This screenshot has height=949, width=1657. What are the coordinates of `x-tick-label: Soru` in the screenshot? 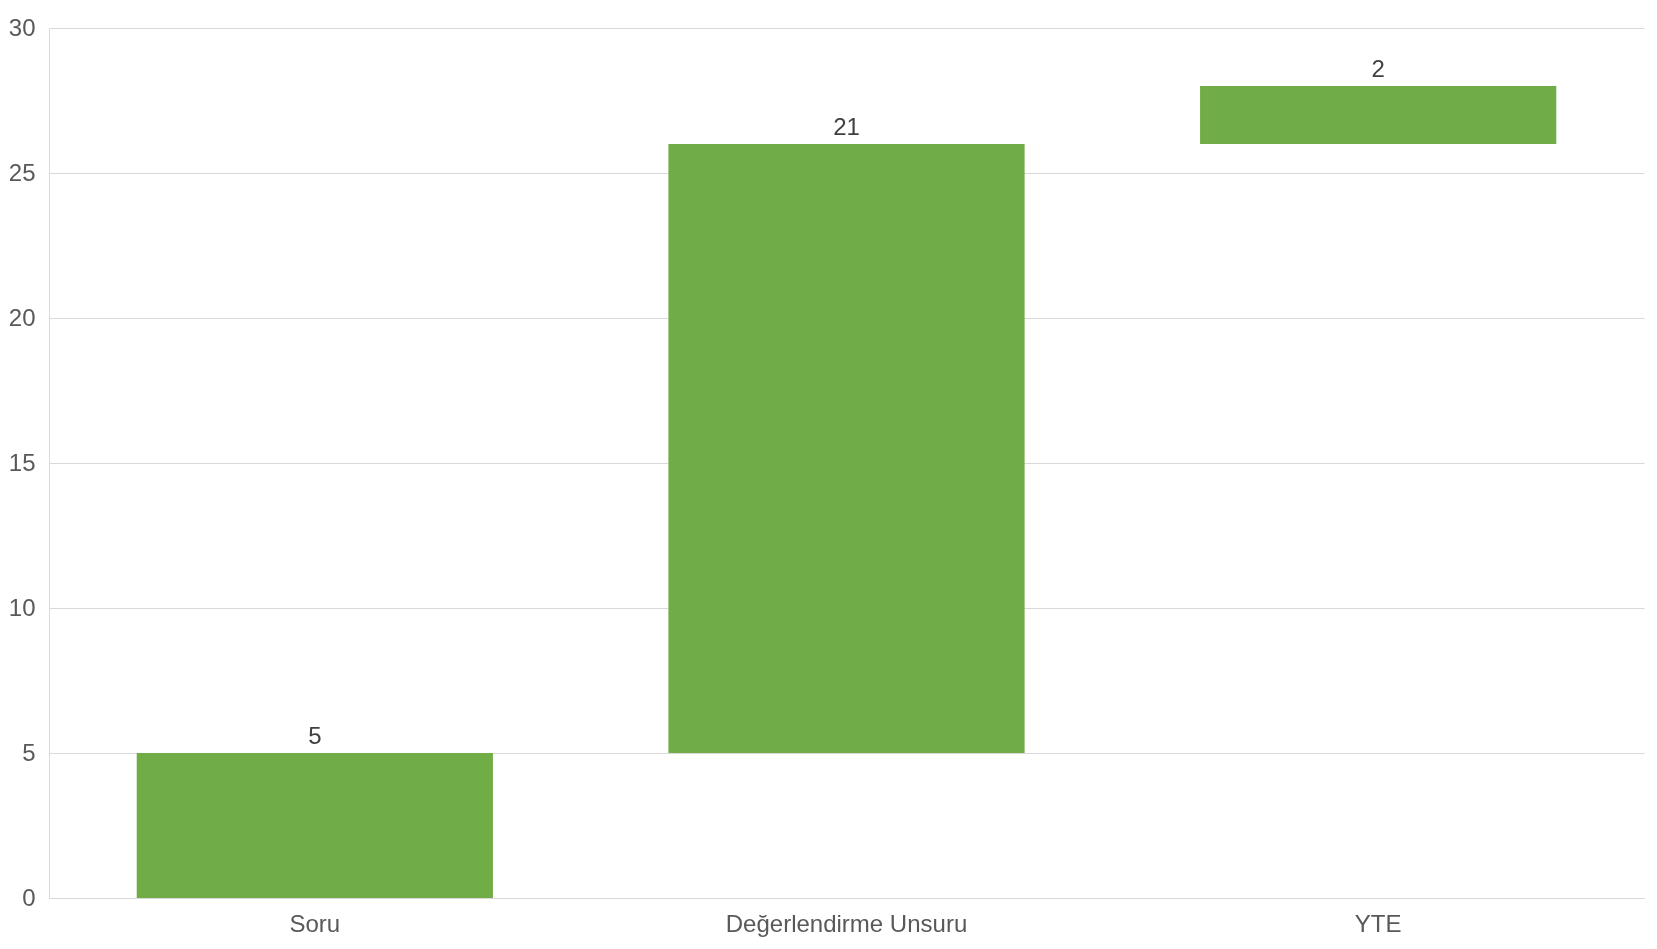 It's located at (315, 923).